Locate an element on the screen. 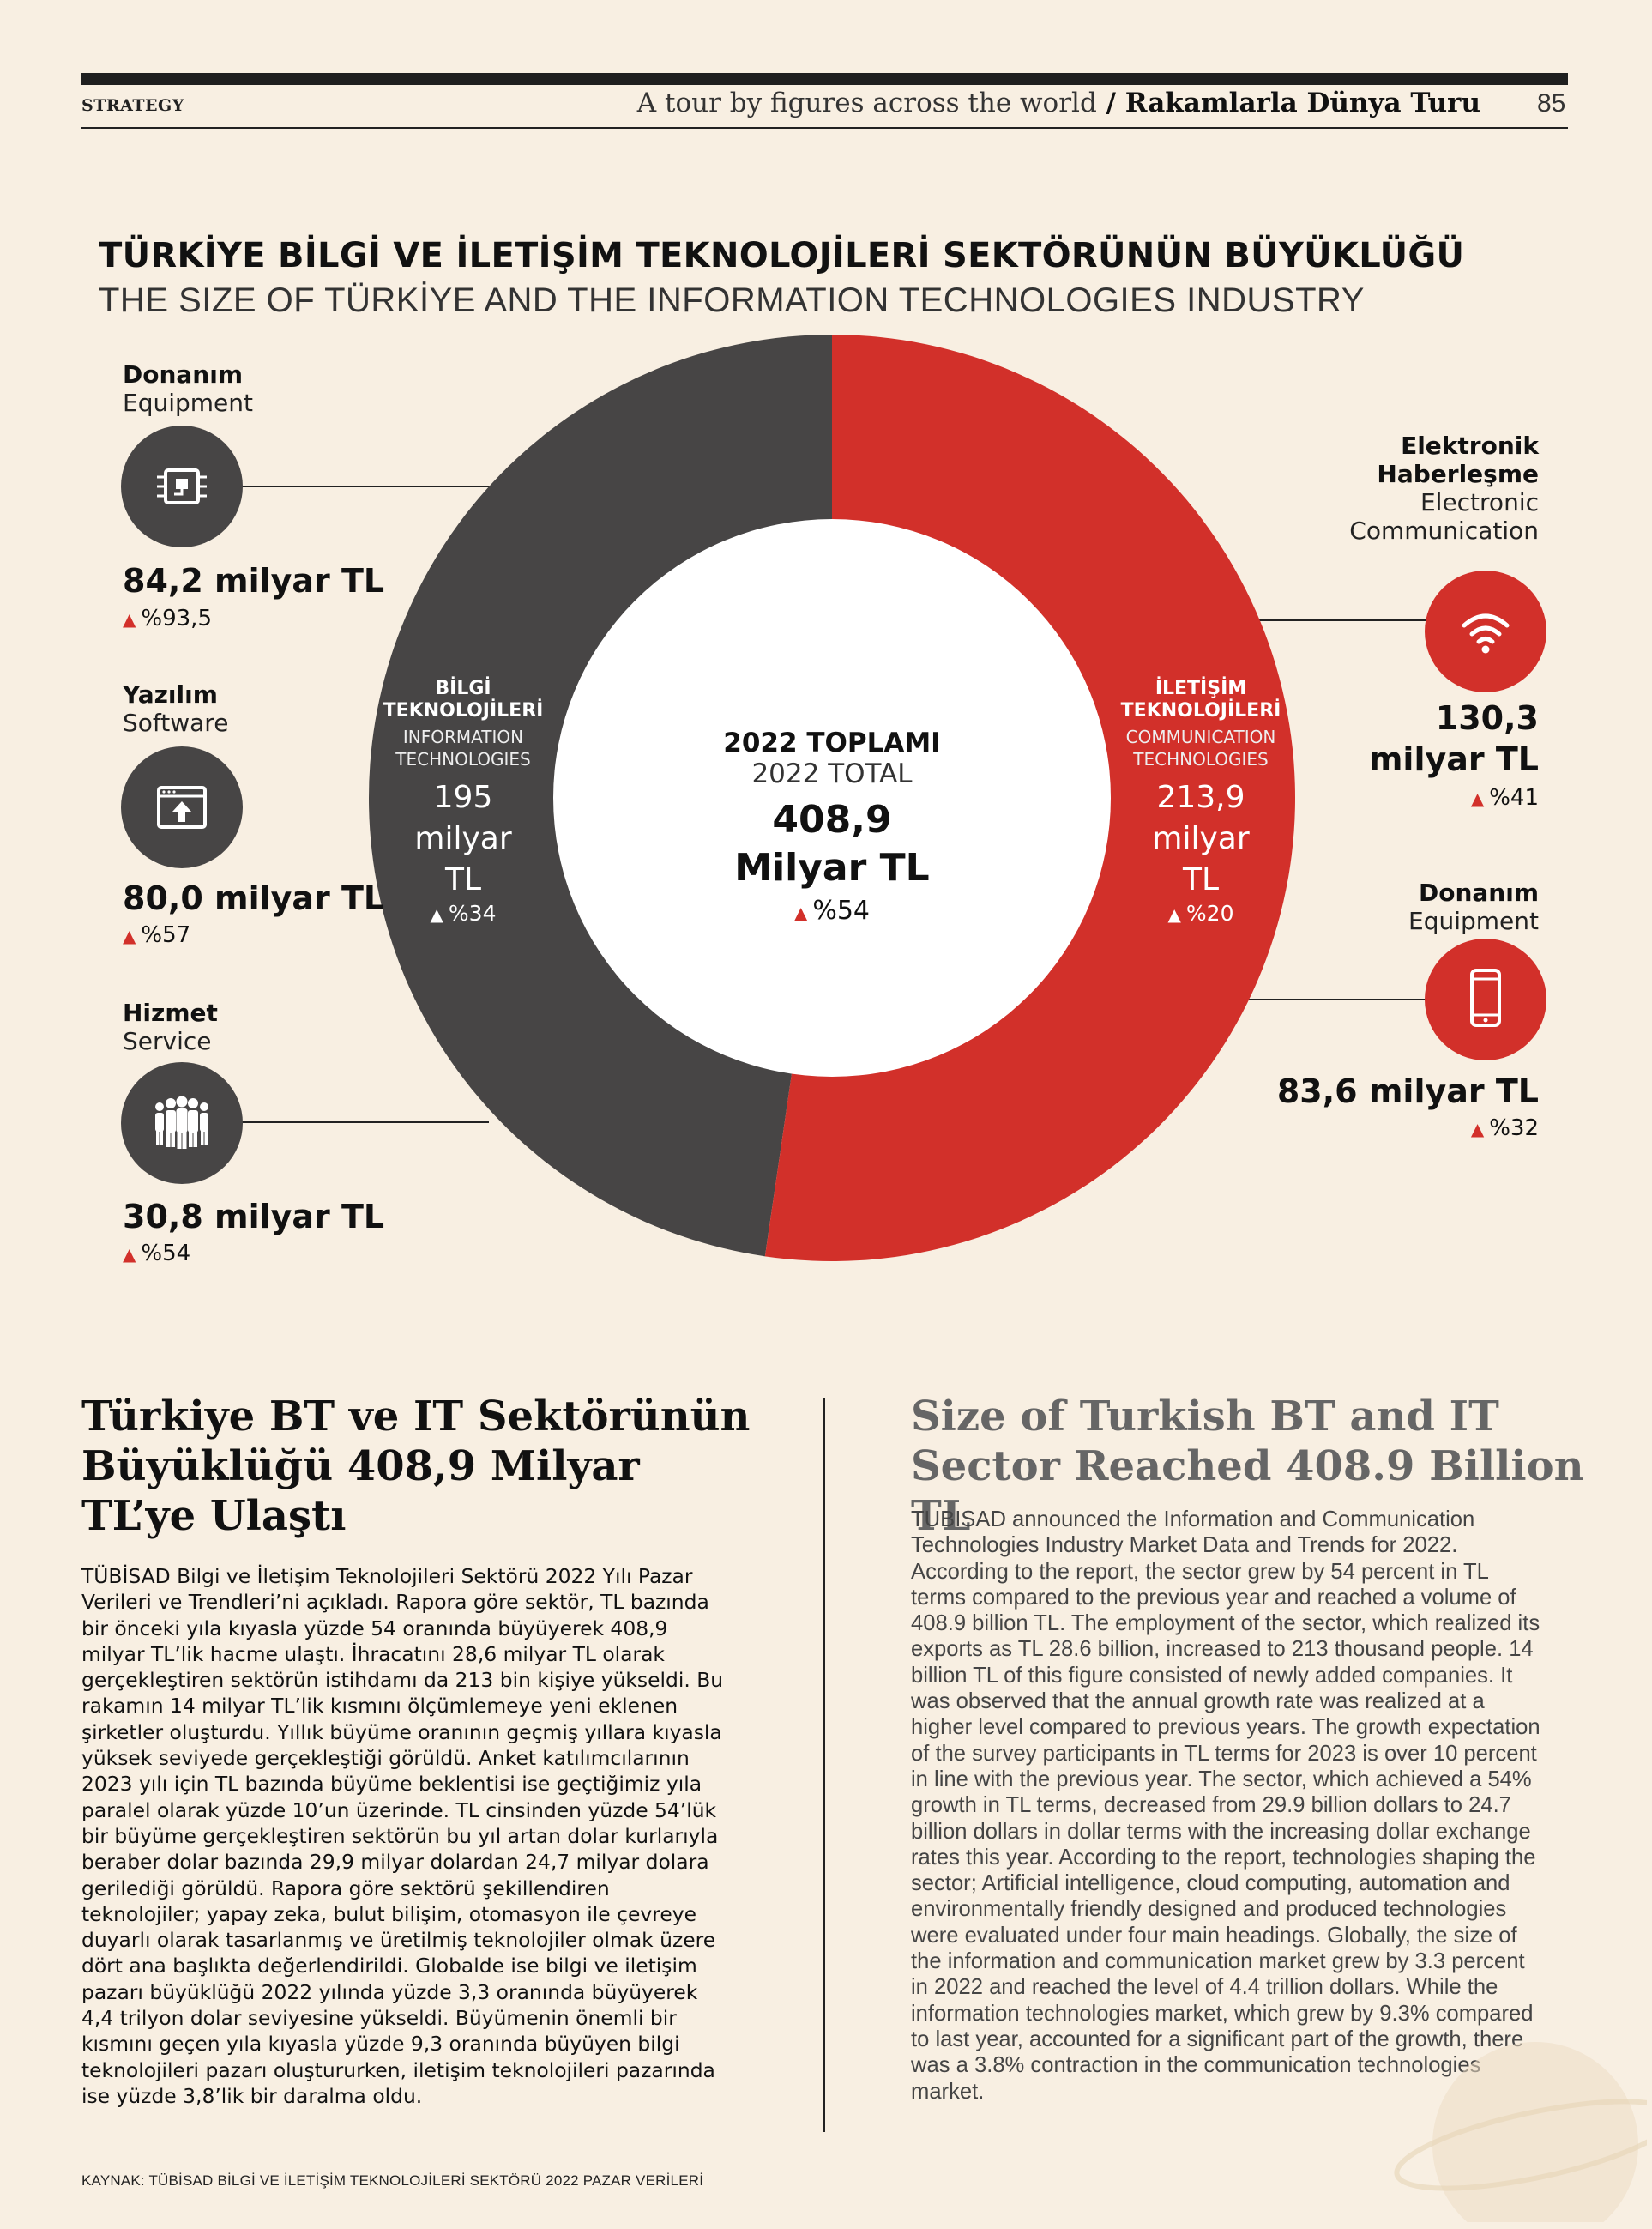  it-label-tr-2: TEKNOLOJİLERİ is located at coordinates (463, 711).